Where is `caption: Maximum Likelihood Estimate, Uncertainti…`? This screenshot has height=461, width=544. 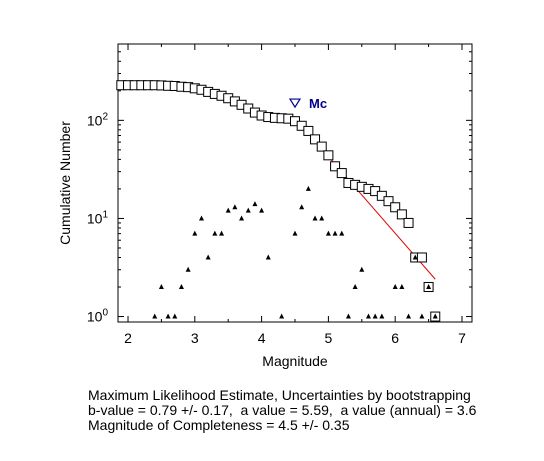 caption: Maximum Likelihood Estimate, Uncertainti… is located at coordinates (282, 410).